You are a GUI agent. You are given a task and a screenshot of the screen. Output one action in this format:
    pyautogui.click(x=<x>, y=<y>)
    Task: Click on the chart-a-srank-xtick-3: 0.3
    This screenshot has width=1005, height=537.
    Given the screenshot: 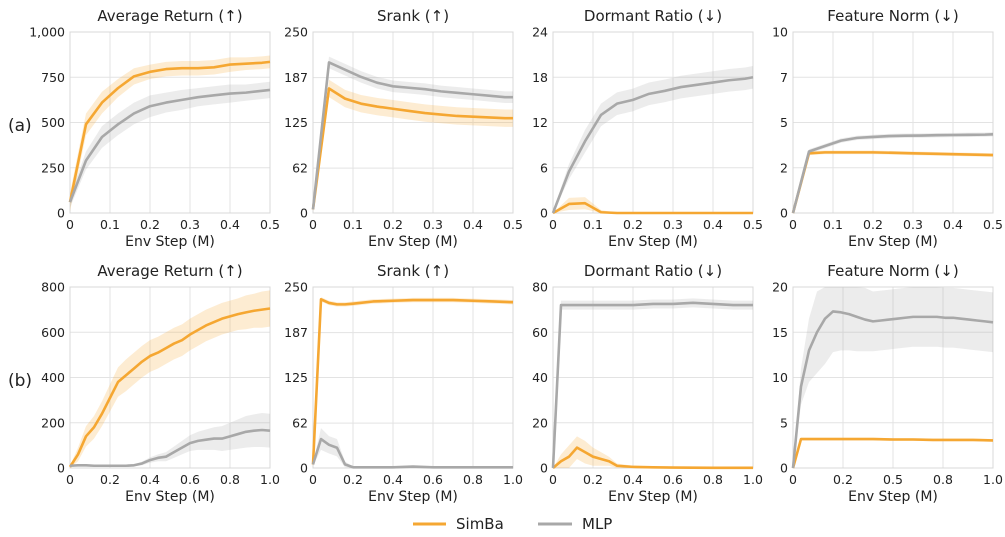 What is the action you would take?
    pyautogui.click(x=433, y=224)
    